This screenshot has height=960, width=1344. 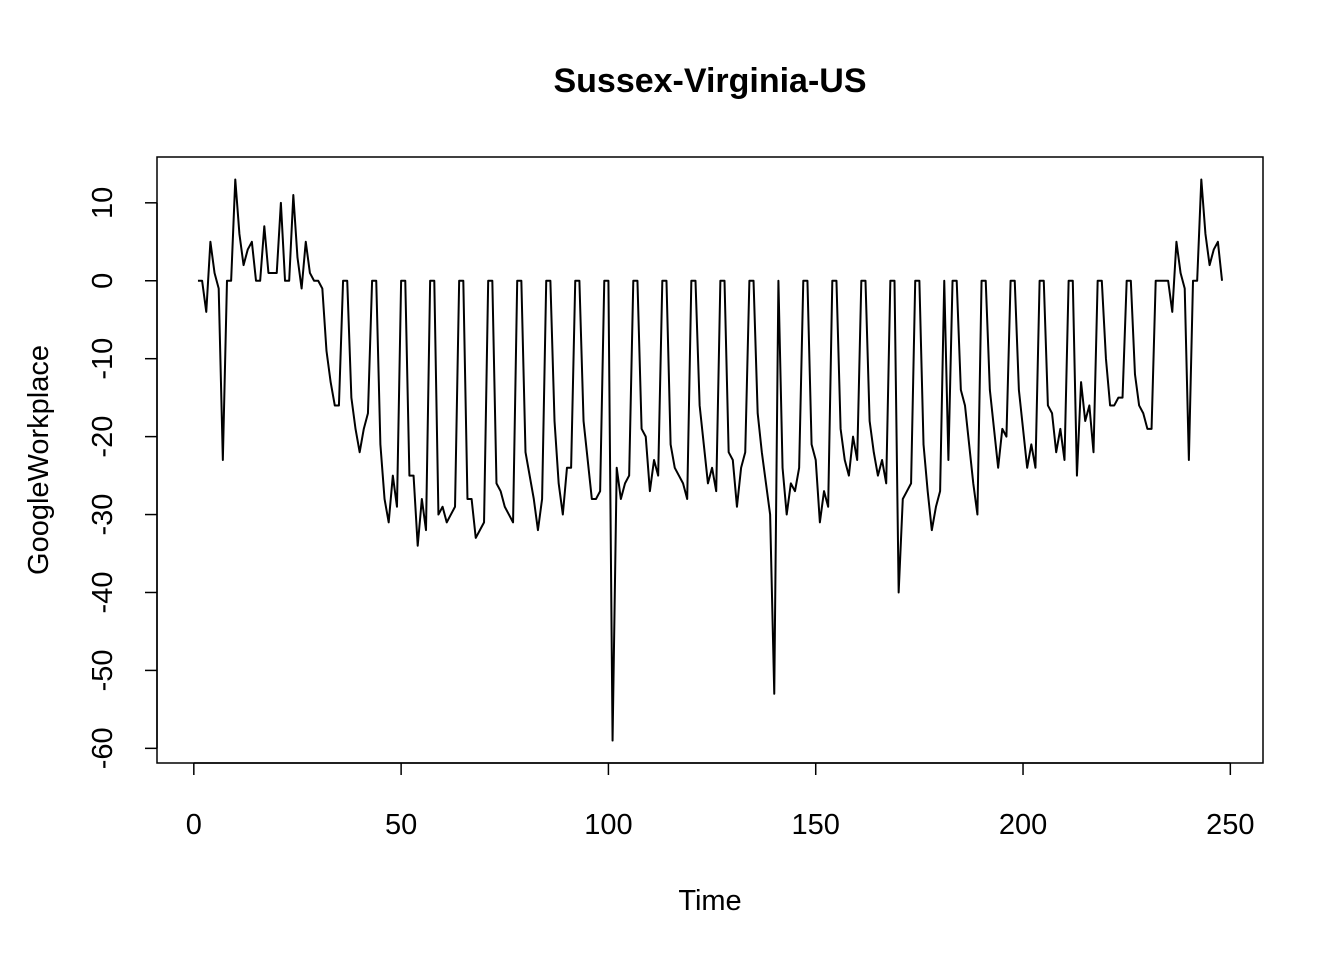 I want to click on x-tick-label: 250, so click(x=1230, y=825).